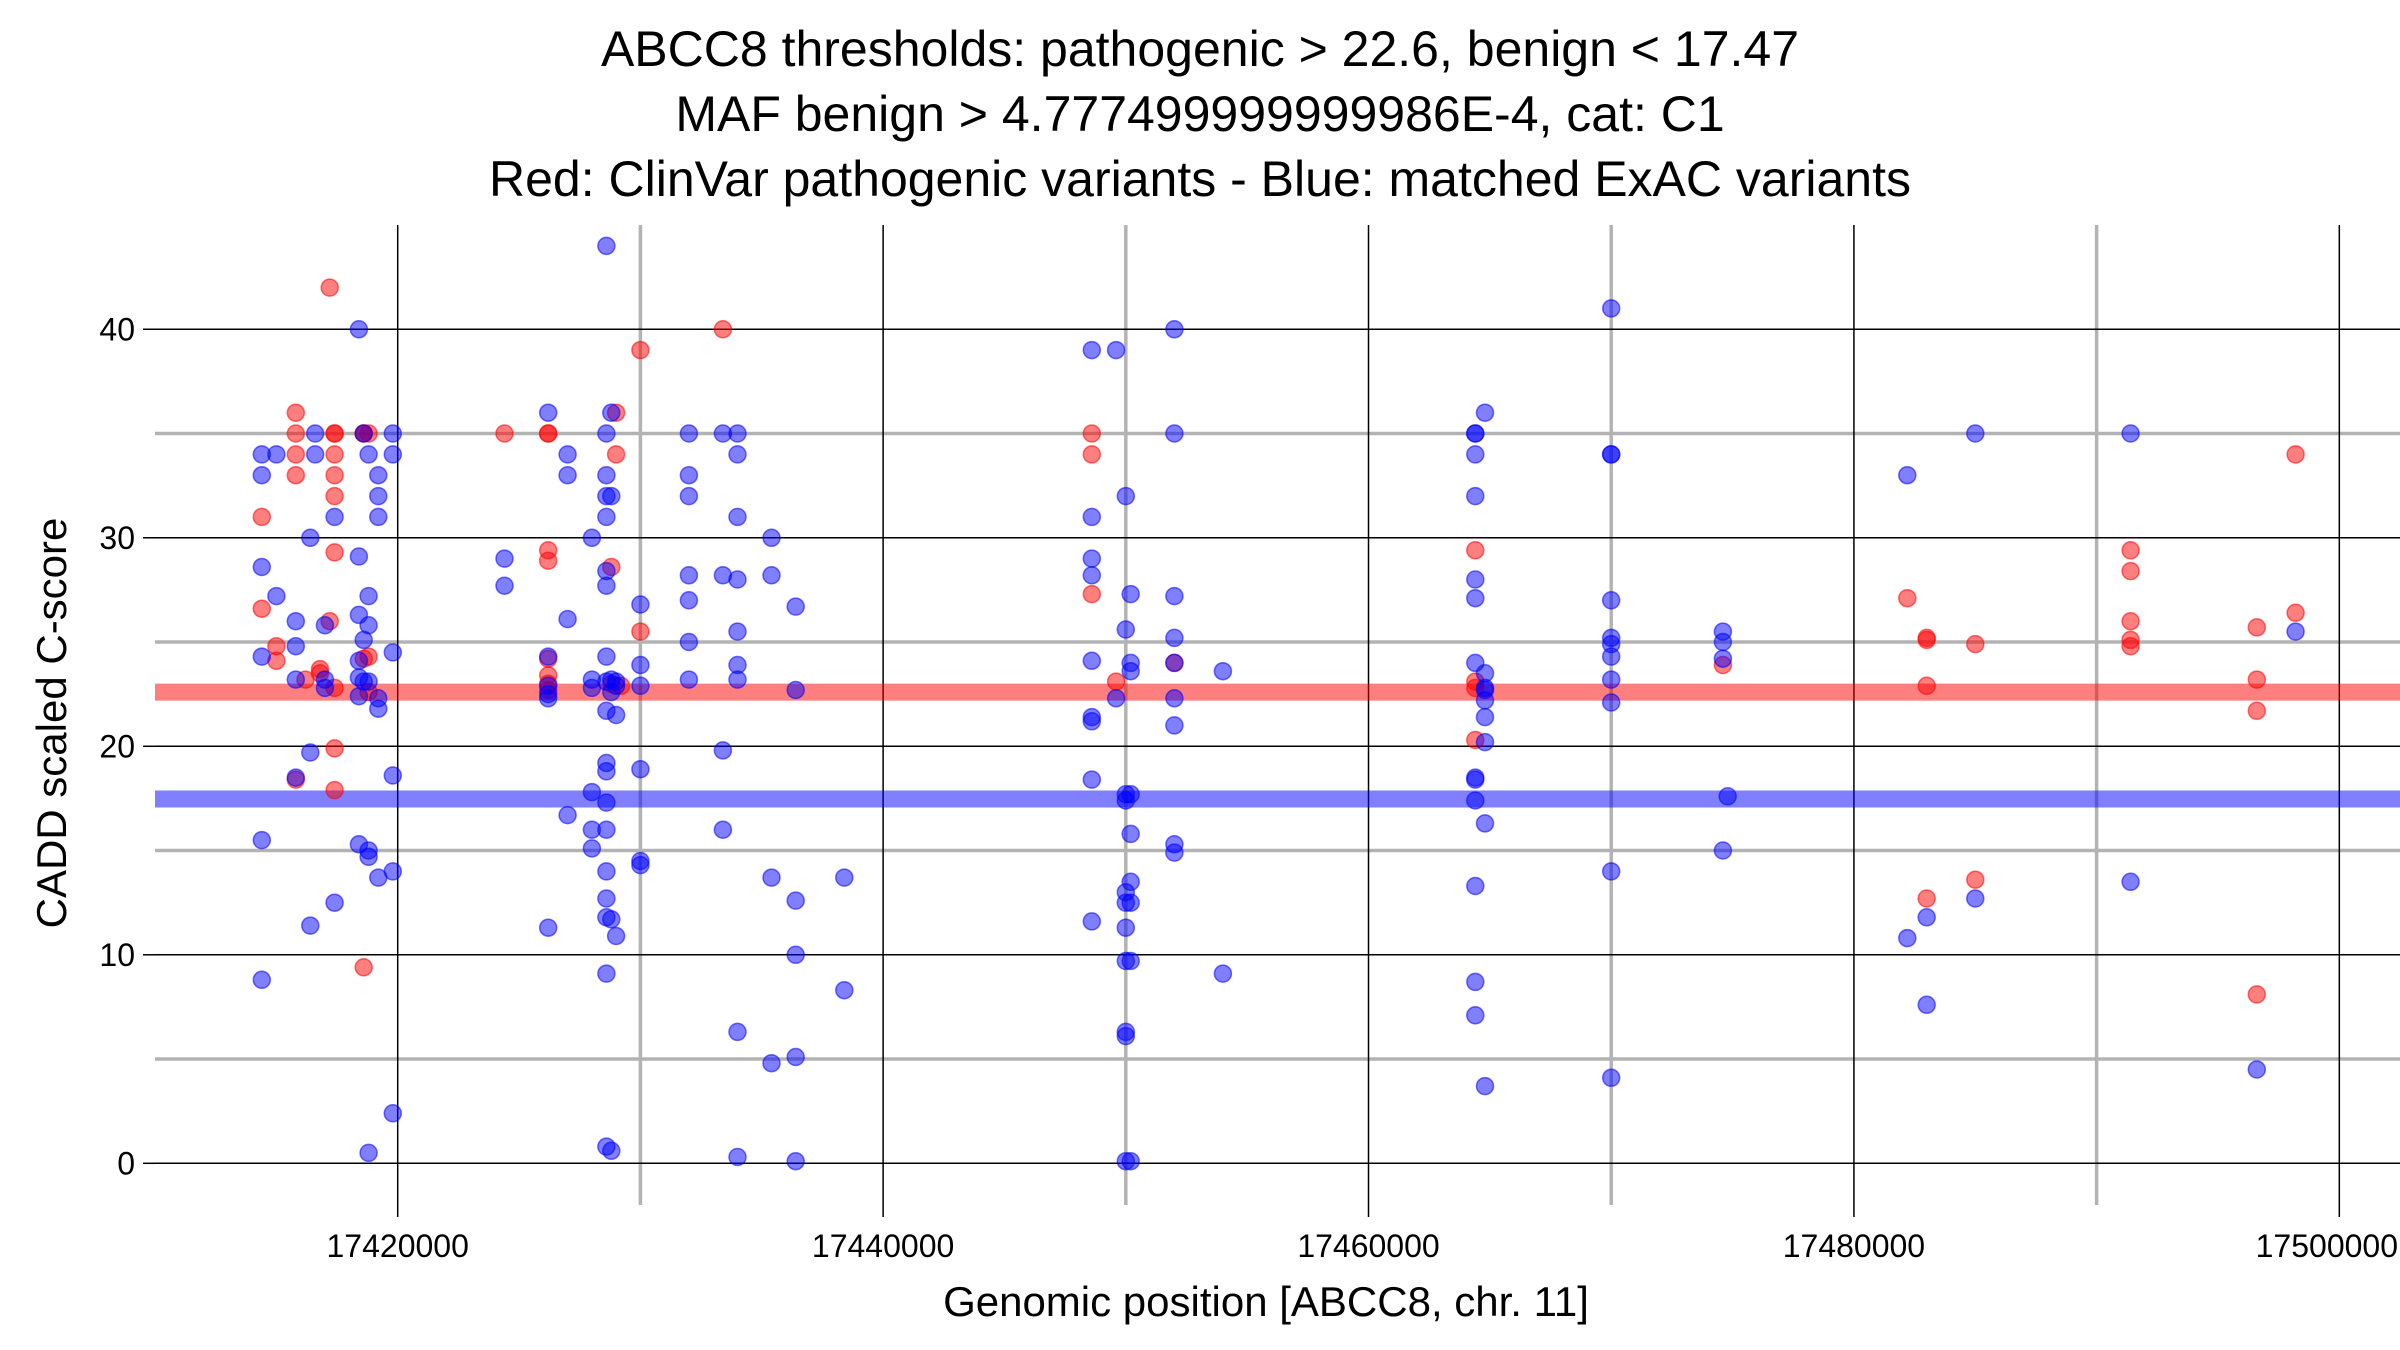  Describe the element at coordinates (2327, 1246) in the screenshot. I see `x-tick-label: 17500000` at that location.